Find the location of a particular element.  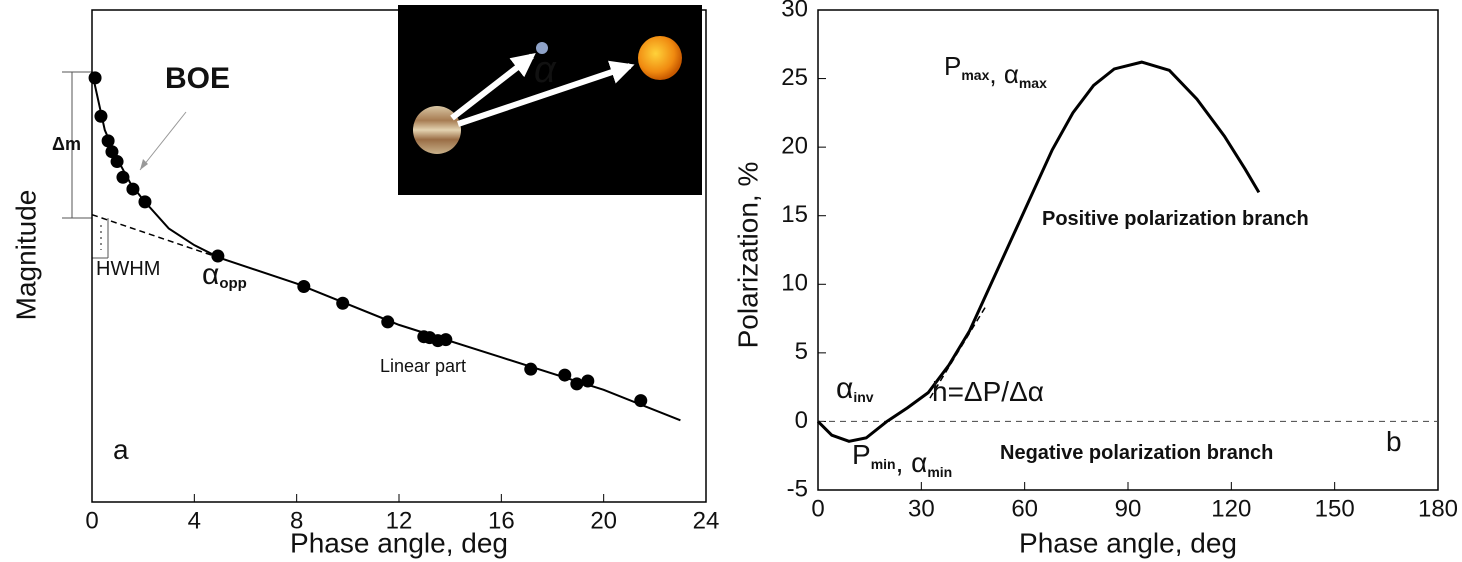

y-axis-label: Polarization, % is located at coordinates (747, 255).